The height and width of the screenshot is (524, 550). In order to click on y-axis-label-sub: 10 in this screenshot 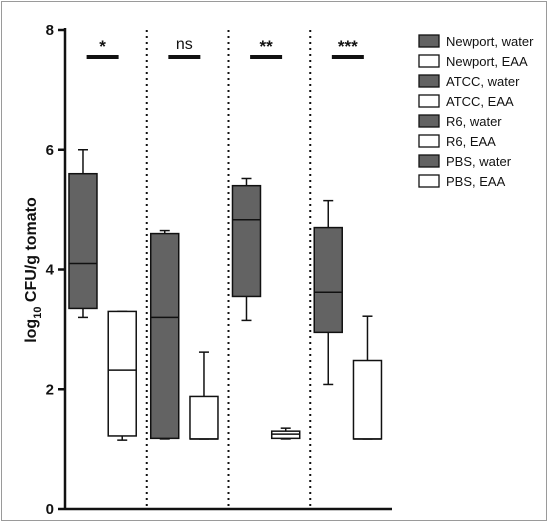, I will do `click(38, 313)`.